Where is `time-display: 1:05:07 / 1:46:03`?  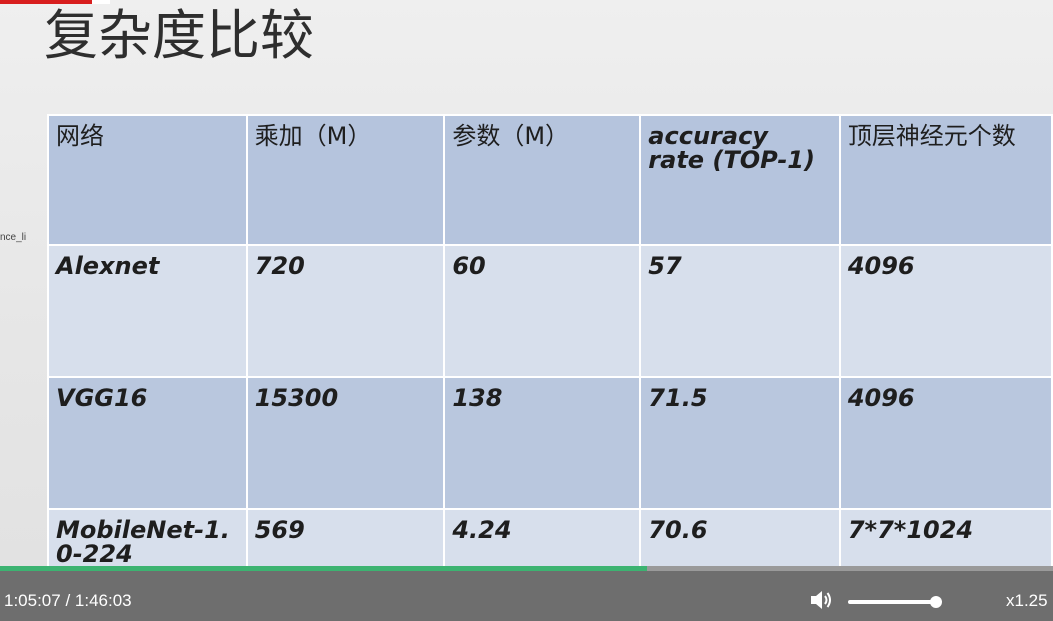
time-display: 1:05:07 / 1:46:03 is located at coordinates (68, 600).